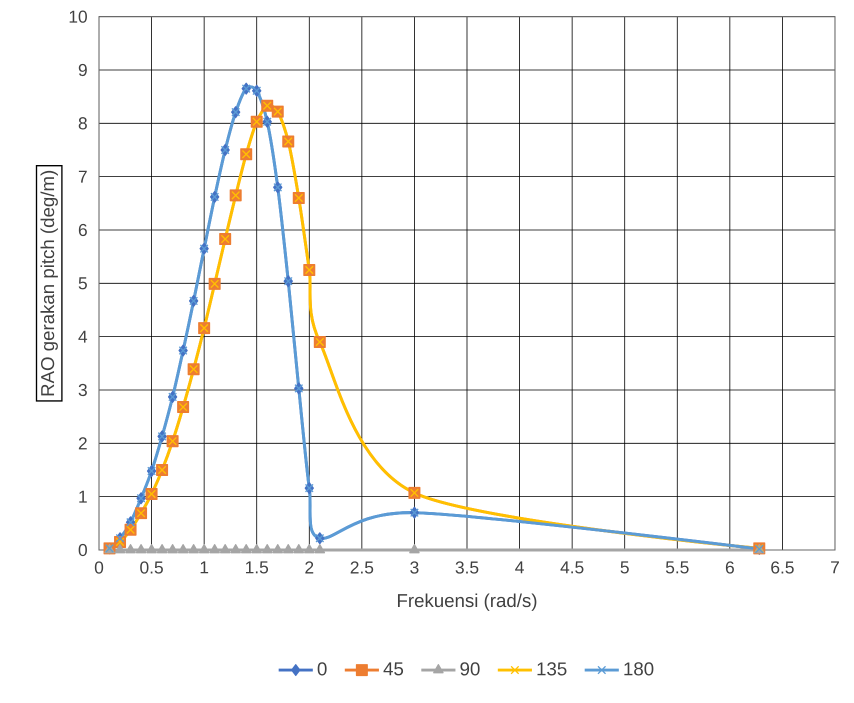 Image resolution: width=854 pixels, height=703 pixels. What do you see at coordinates (414, 567) in the screenshot?
I see `x-tick-label: 3` at bounding box center [414, 567].